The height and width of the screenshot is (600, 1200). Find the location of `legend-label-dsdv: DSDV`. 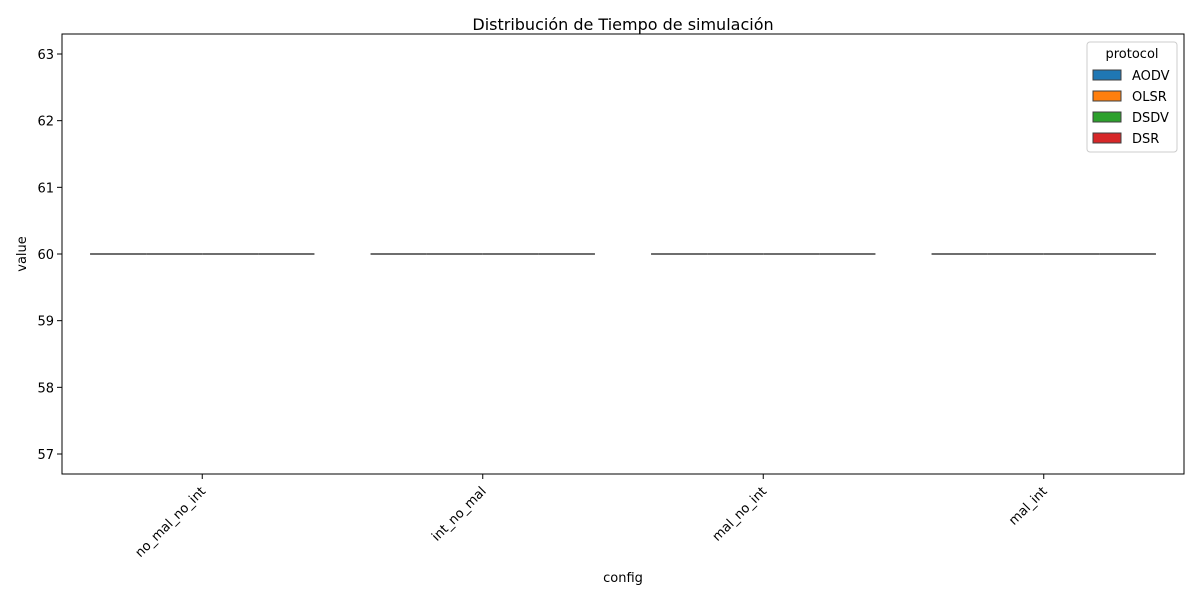

legend-label-dsdv: DSDV is located at coordinates (1150, 118).